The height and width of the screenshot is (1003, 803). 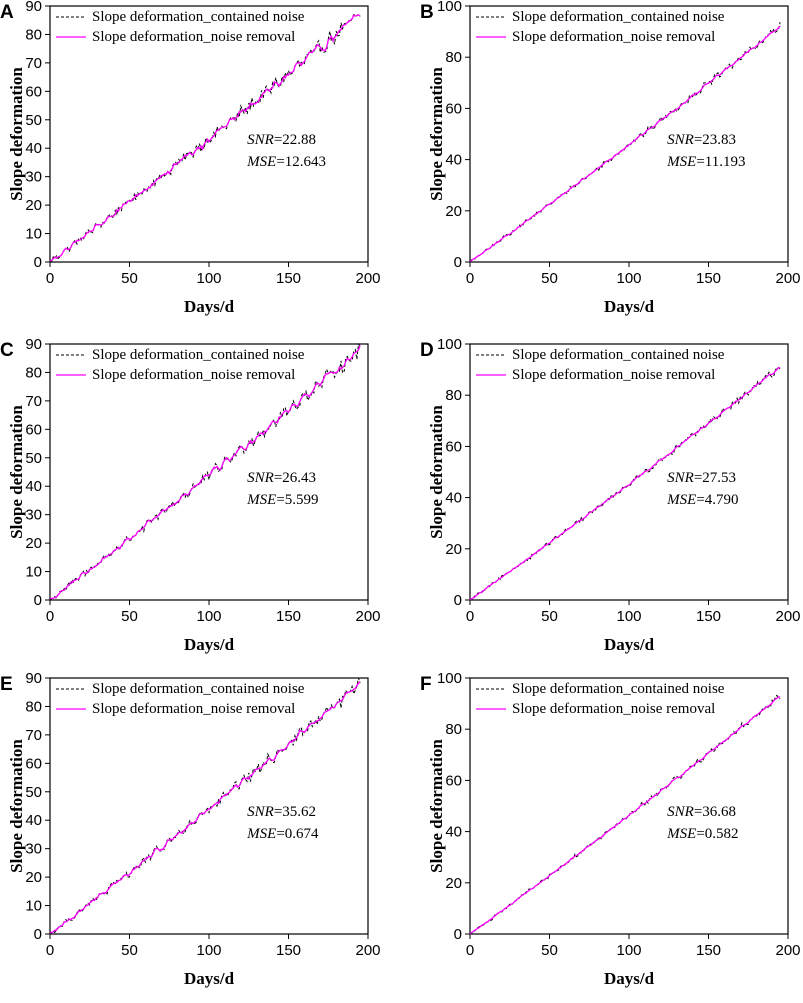 I want to click on annotation-mse: MSE=5.599, so click(x=282, y=500).